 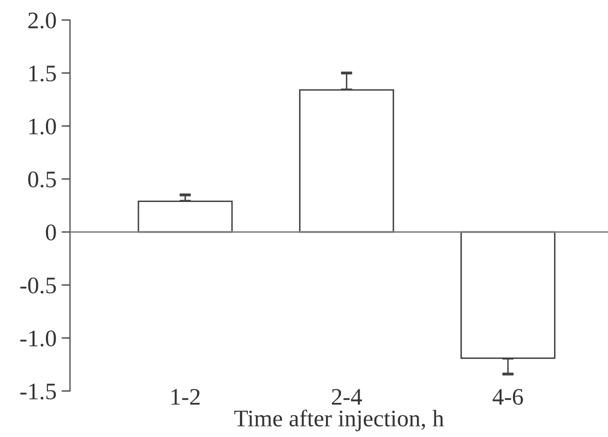 I want to click on y-tick-label: 0.5, so click(x=42, y=179).